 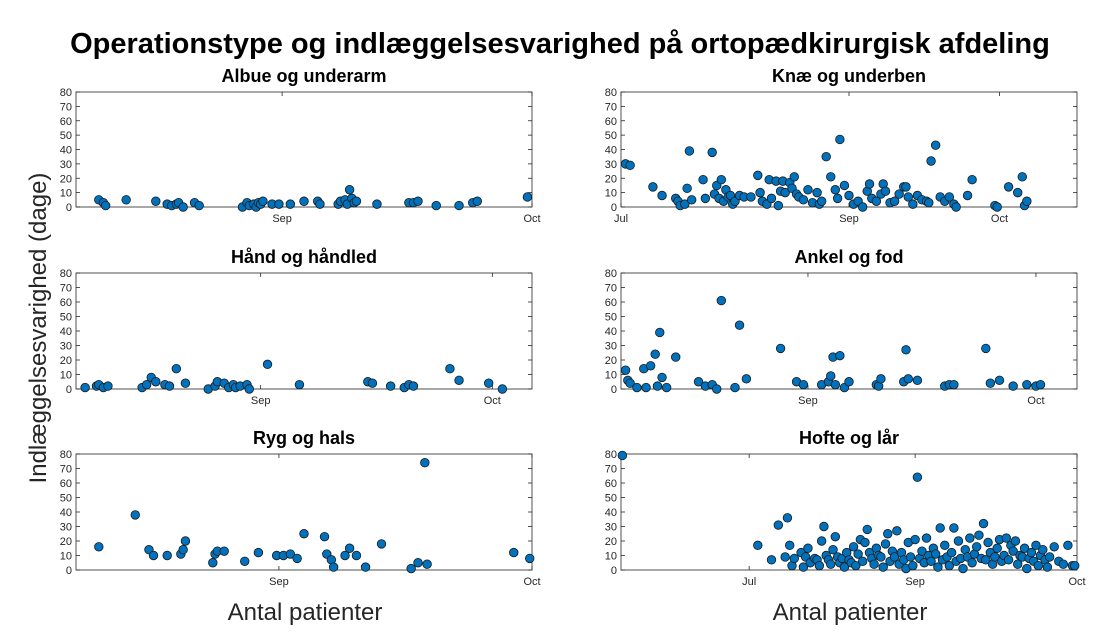 I want to click on y-axis-label: Indlæggelsesvarighed (dage), so click(x=38, y=328).